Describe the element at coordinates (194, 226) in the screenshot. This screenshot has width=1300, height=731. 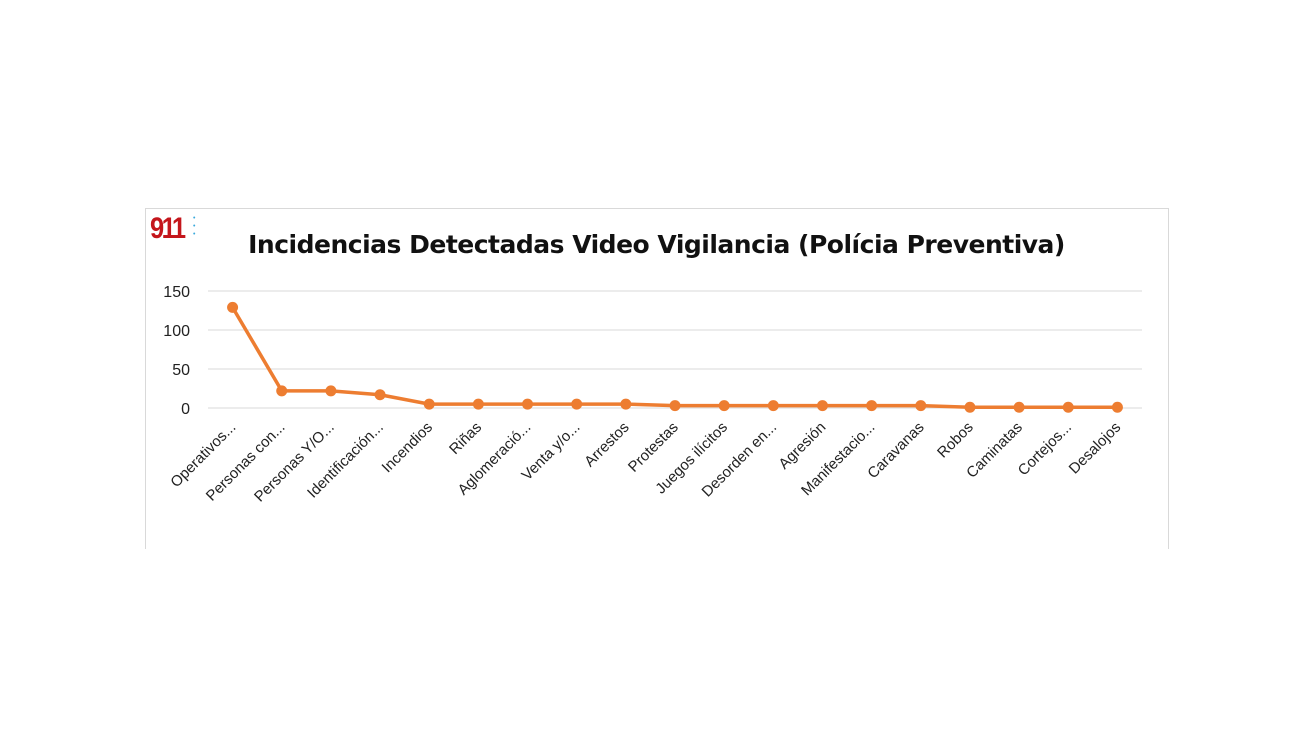
I see `logo-dots-icon: • • •` at that location.